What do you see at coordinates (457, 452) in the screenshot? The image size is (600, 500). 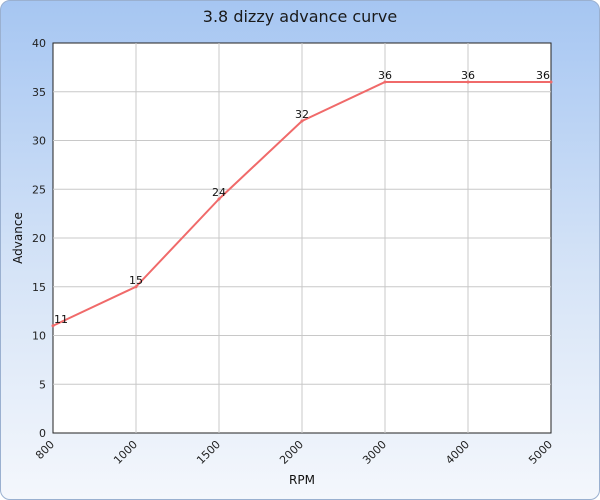 I see `x-tick-label: 4000` at bounding box center [457, 452].